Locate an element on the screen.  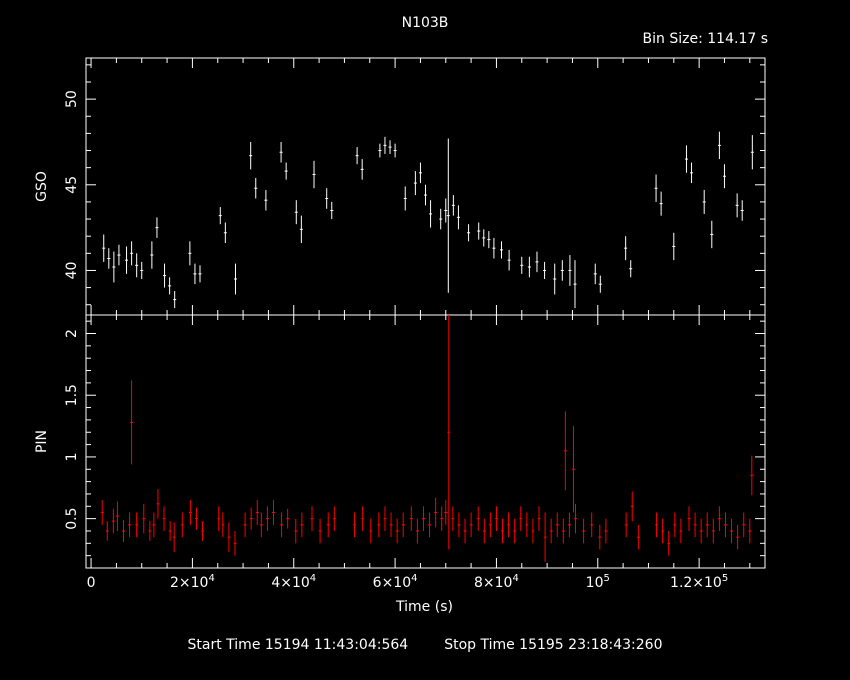
bottom-y-tick-label: 1.5 is located at coordinates (72, 395).